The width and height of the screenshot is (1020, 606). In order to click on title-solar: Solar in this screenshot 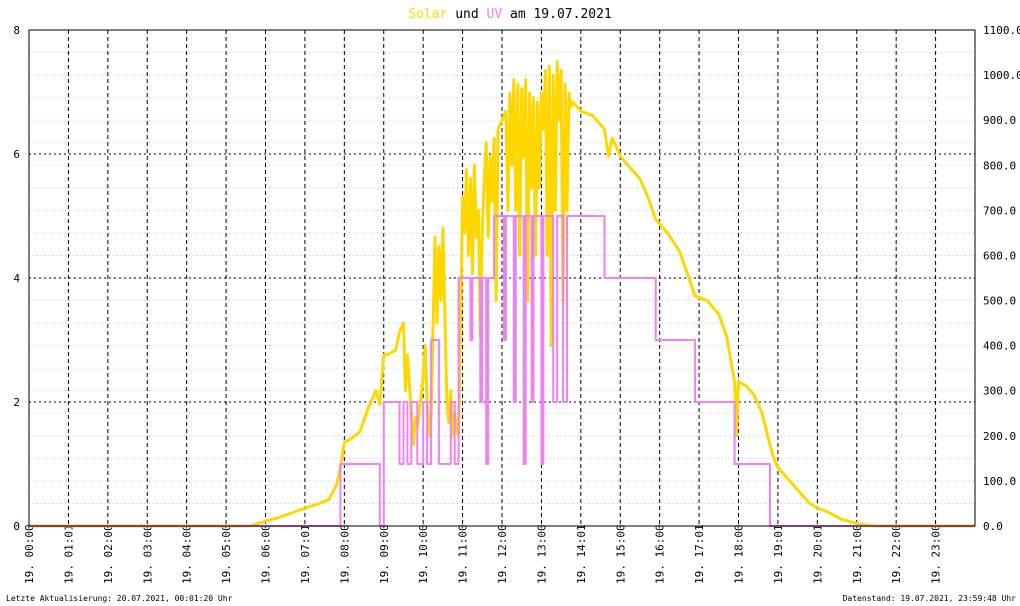, I will do `click(427, 14)`.